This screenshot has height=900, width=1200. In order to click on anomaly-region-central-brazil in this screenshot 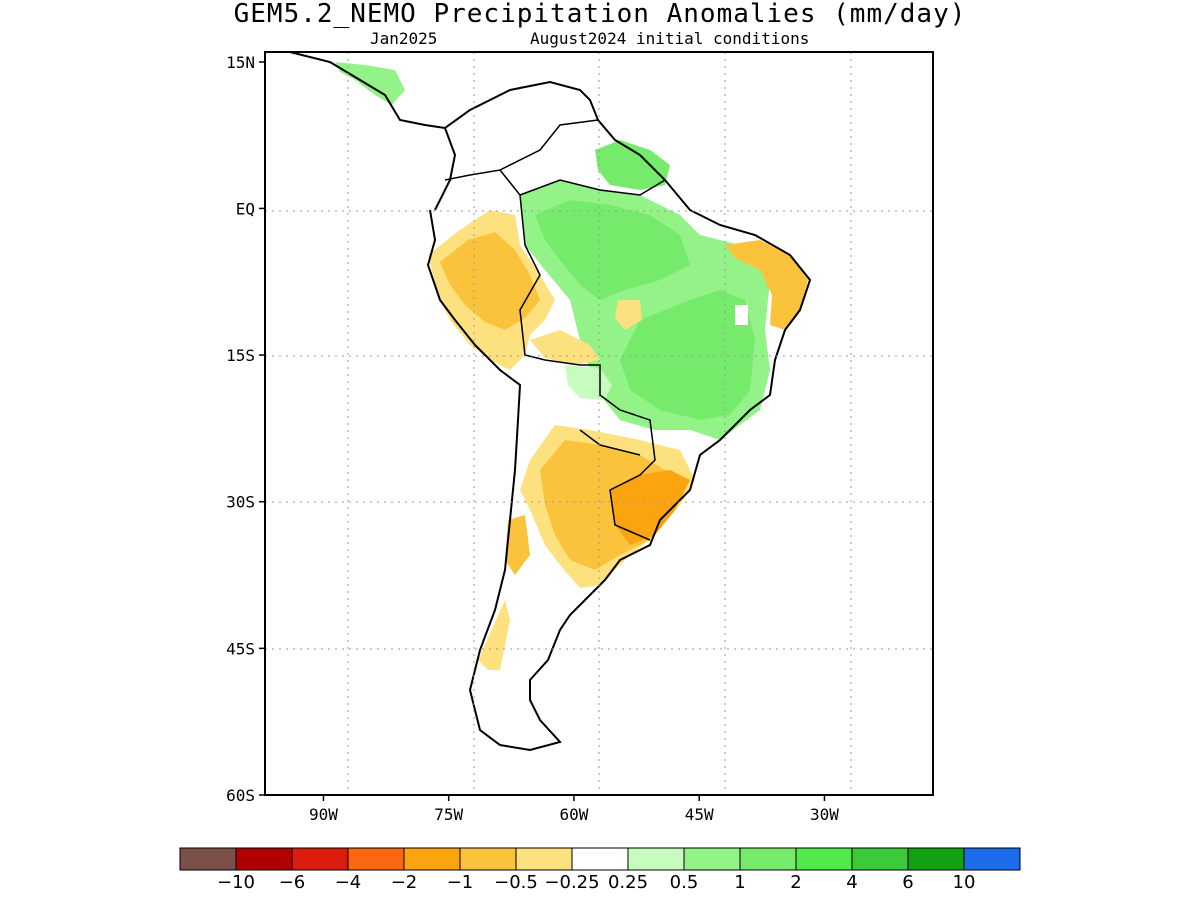, I will do `click(687, 355)`.